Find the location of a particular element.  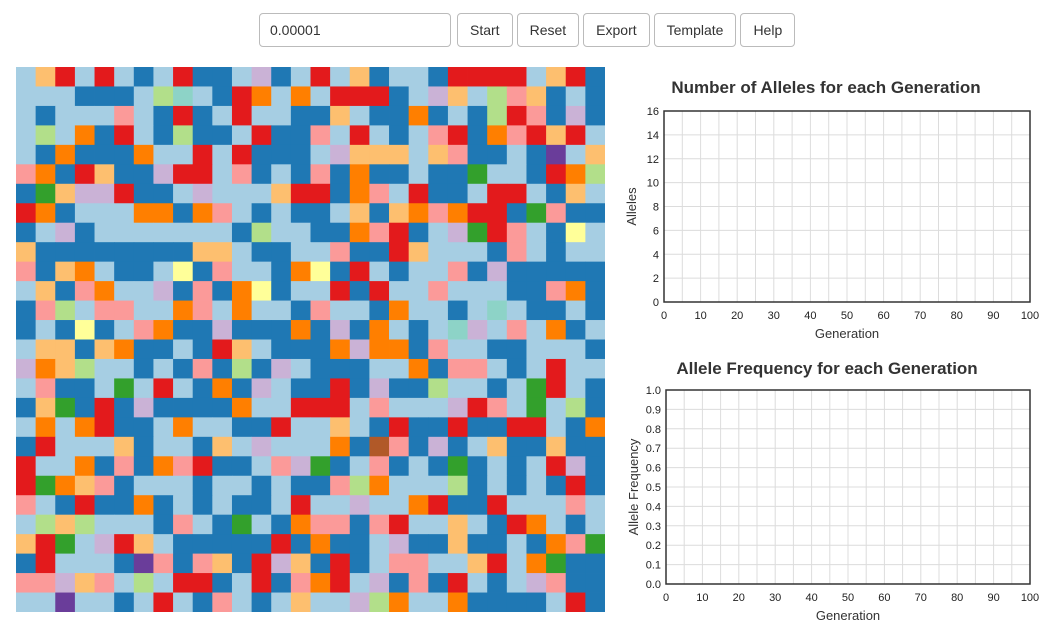

reset-button: Reset is located at coordinates (548, 30).